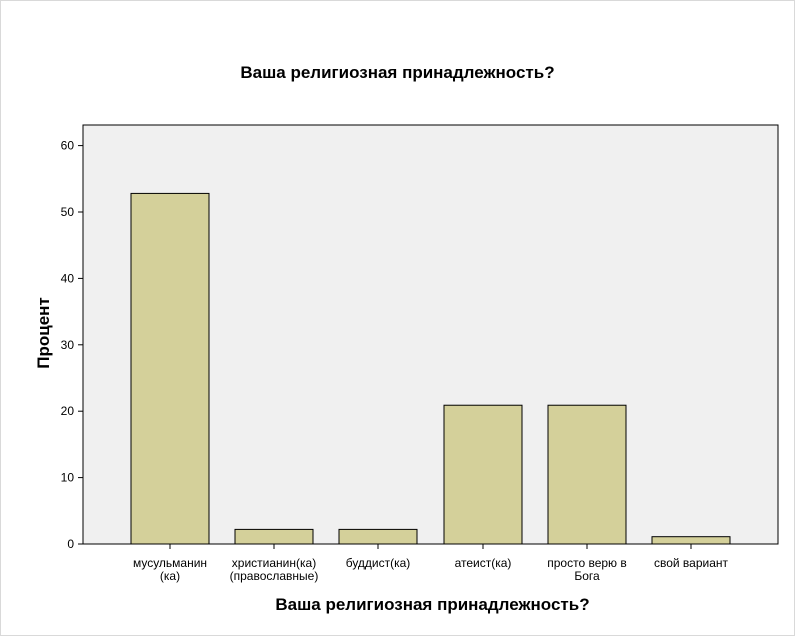 The width and height of the screenshot is (795, 636). I want to click on x-category-label: мусульманин, so click(170, 563).